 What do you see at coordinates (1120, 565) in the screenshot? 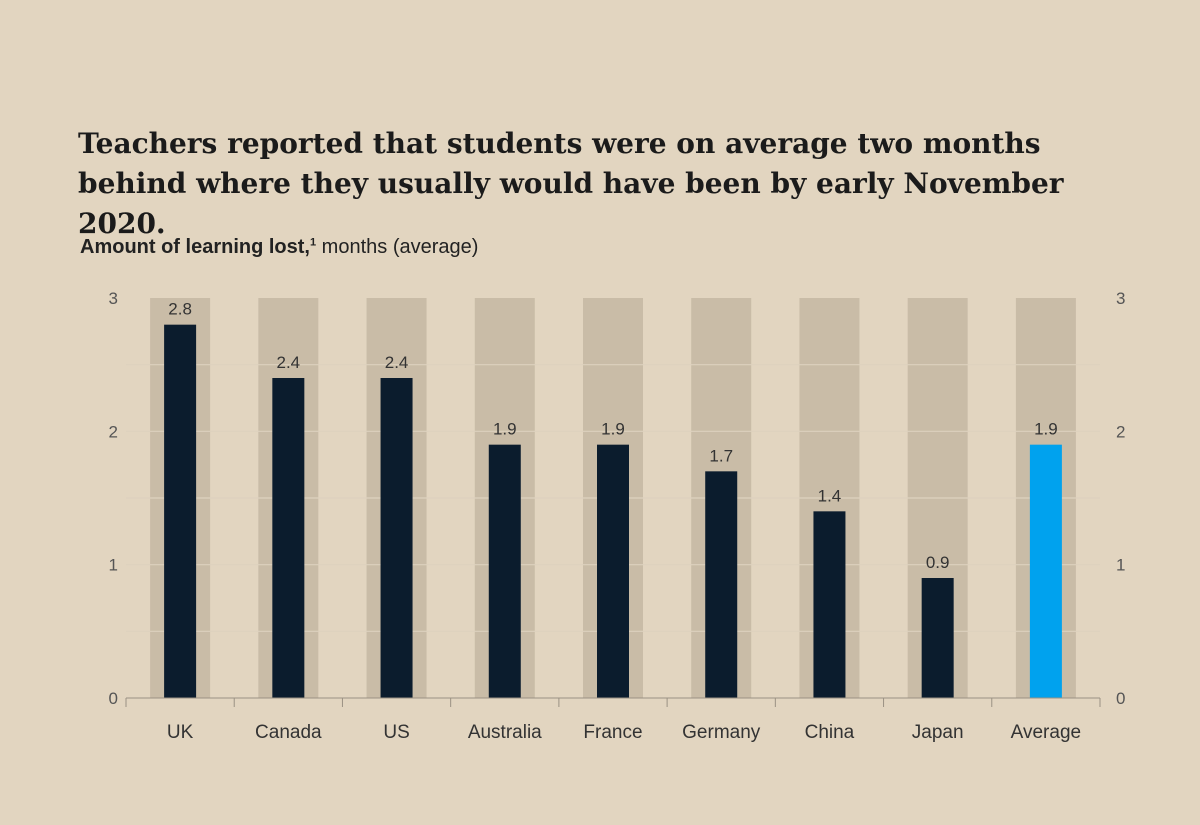
I see `y-tick-label-right: 1` at bounding box center [1120, 565].